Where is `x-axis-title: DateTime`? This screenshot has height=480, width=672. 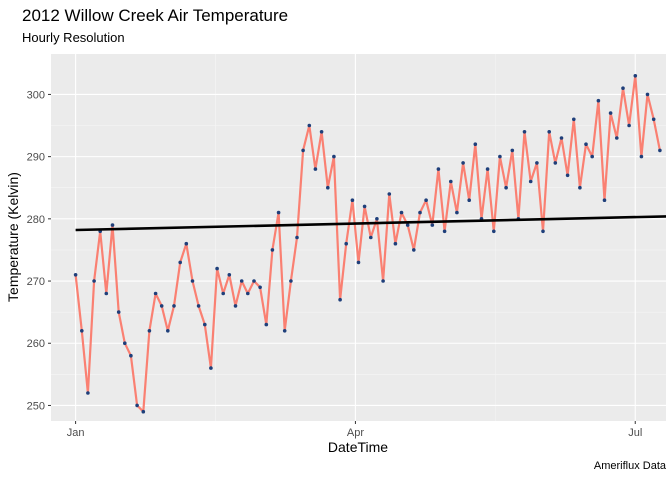
x-axis-title: DateTime is located at coordinates (358, 447).